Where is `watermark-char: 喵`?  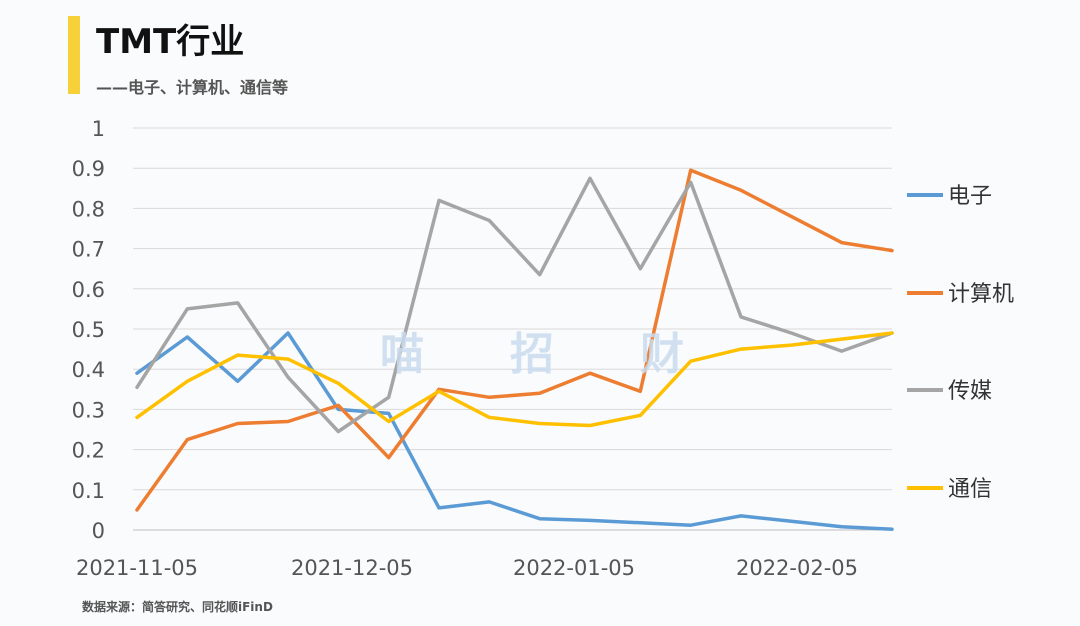
watermark-char: 喵 is located at coordinates (403, 354).